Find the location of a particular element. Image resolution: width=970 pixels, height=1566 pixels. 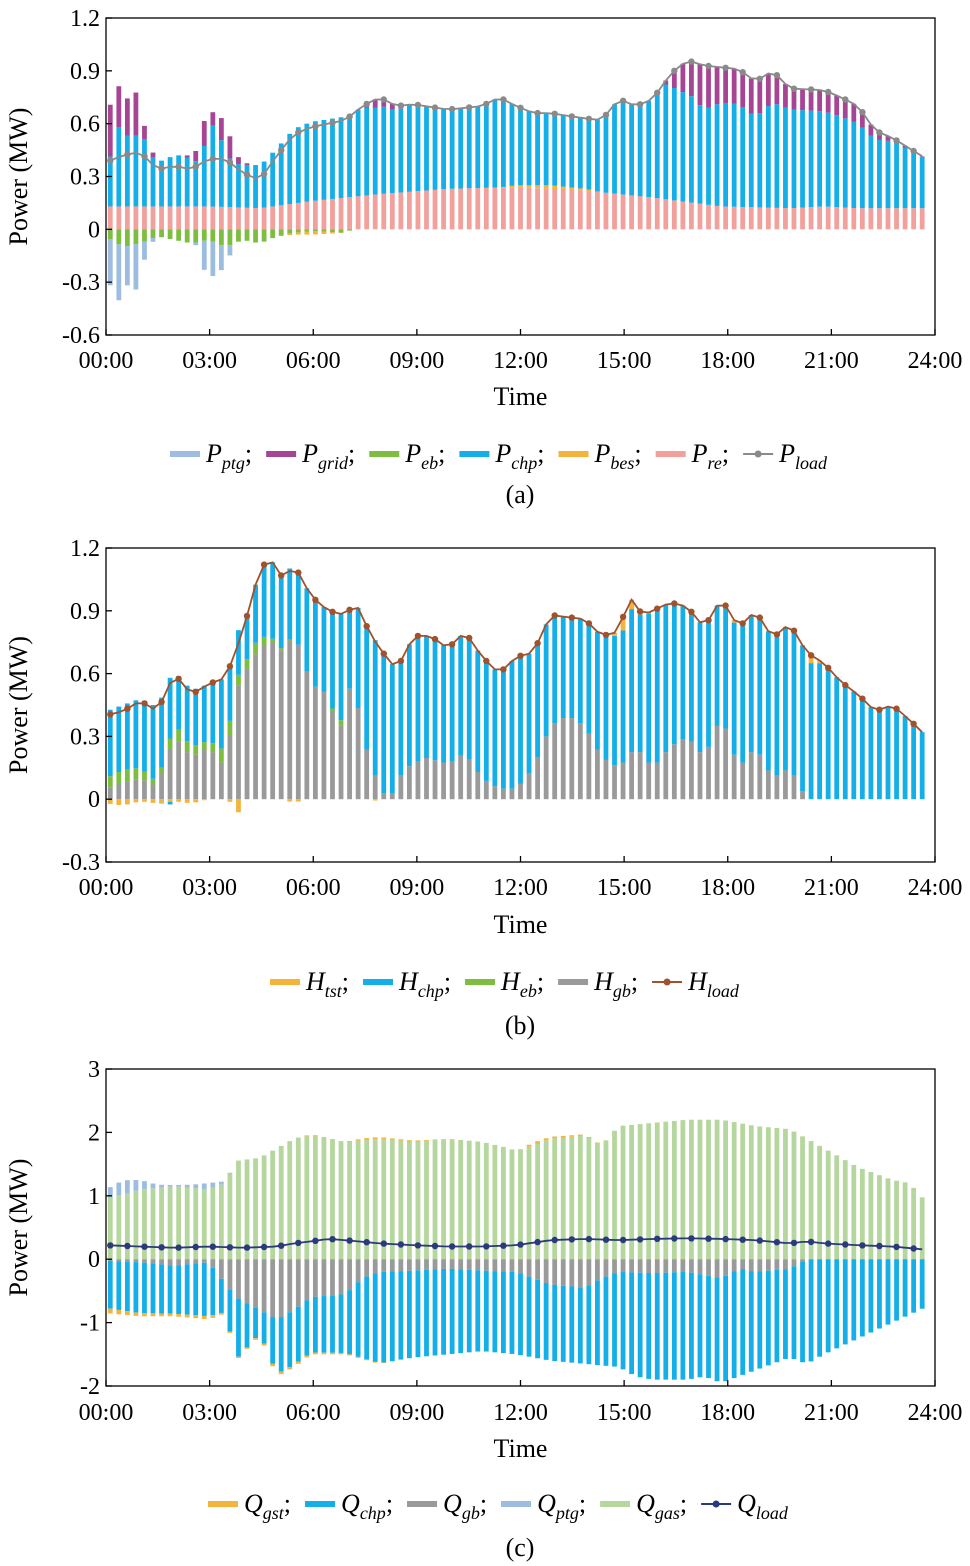

x-tick-label: 09:00 is located at coordinates (417, 1413).